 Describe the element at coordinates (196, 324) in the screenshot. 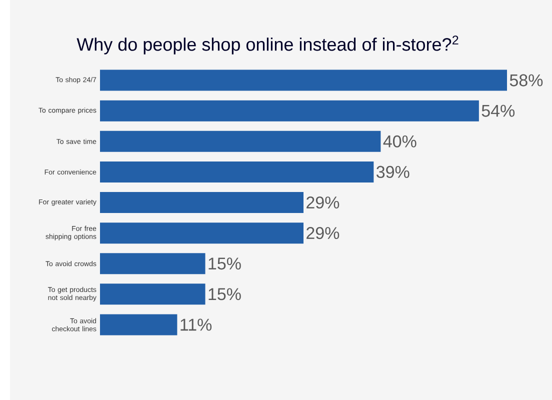

I see `data-label: 11%` at that location.